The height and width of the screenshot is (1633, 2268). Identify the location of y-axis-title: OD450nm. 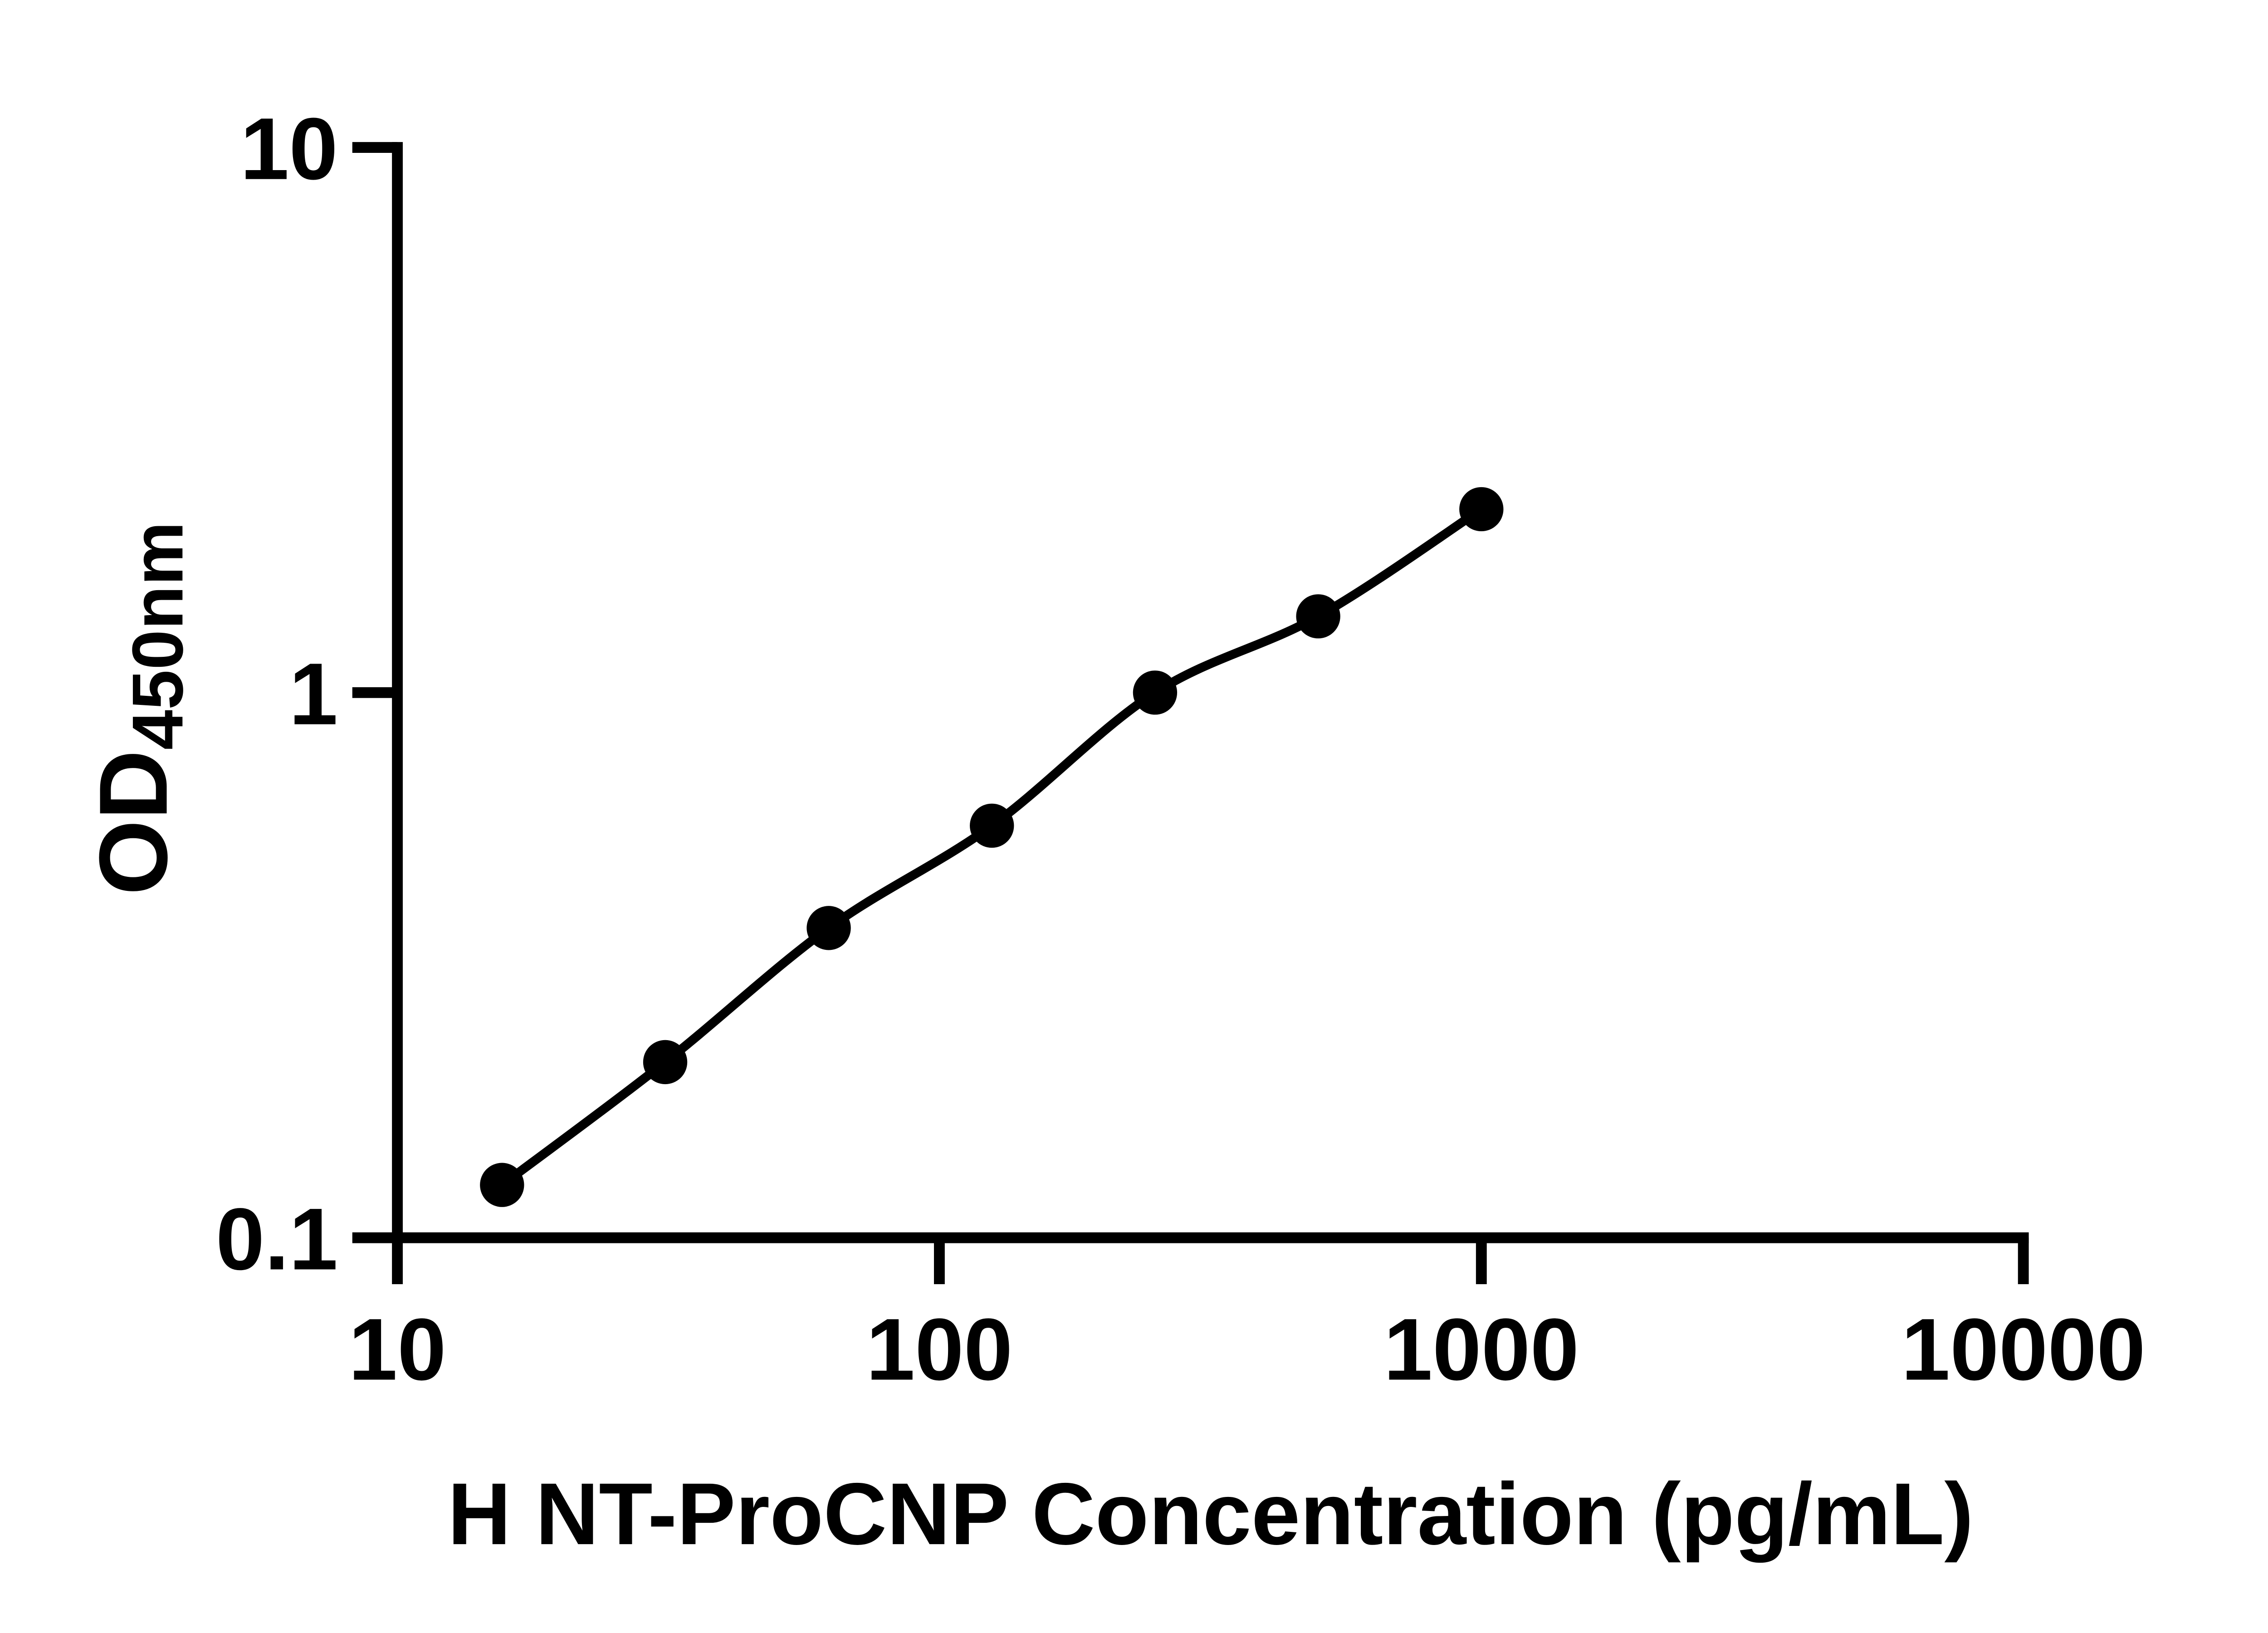
(139, 708).